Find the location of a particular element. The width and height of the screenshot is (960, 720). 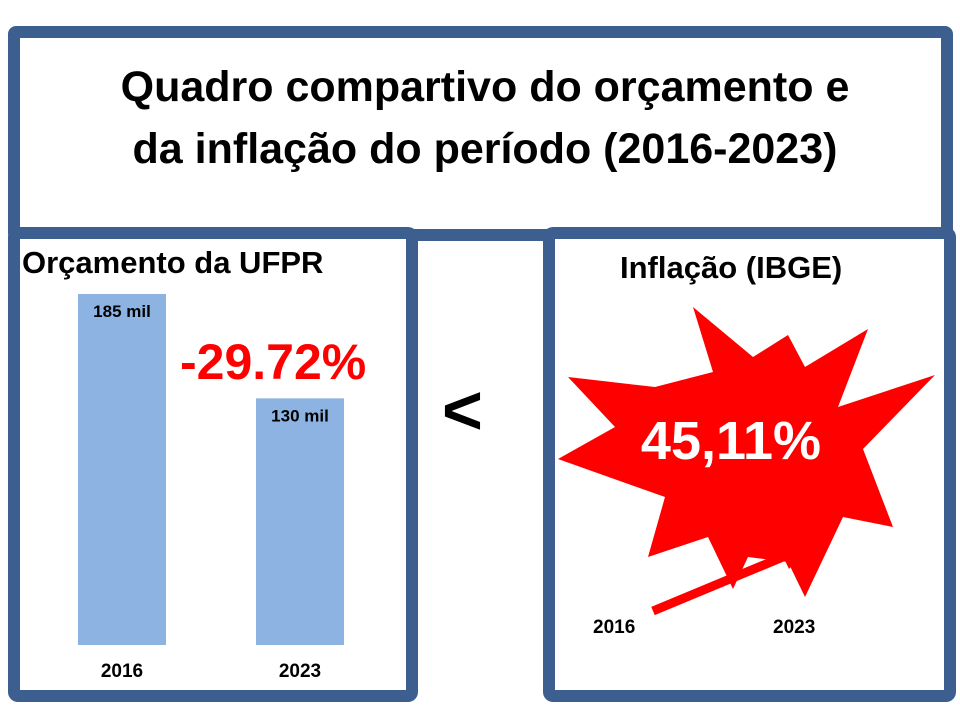

inflation-value: 45,11% is located at coordinates (731, 441).